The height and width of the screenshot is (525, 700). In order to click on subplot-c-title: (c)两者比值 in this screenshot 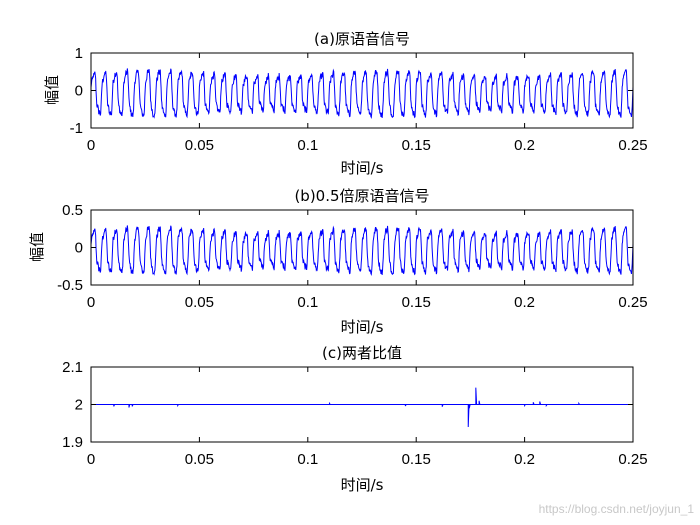, I will do `click(362, 353)`.